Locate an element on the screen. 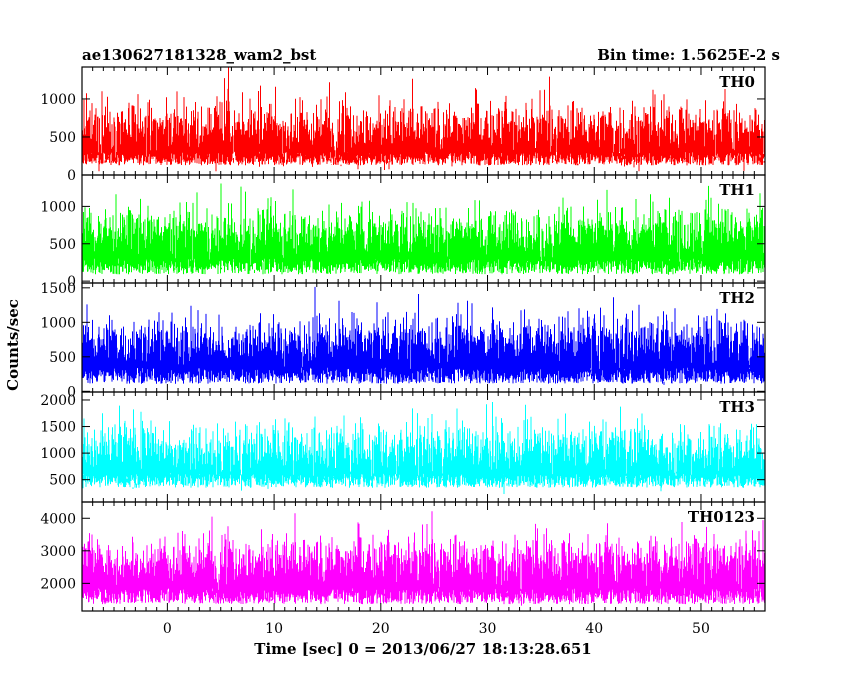 This screenshot has height=680, width=850. x-tick-label: 30 is located at coordinates (488, 629).